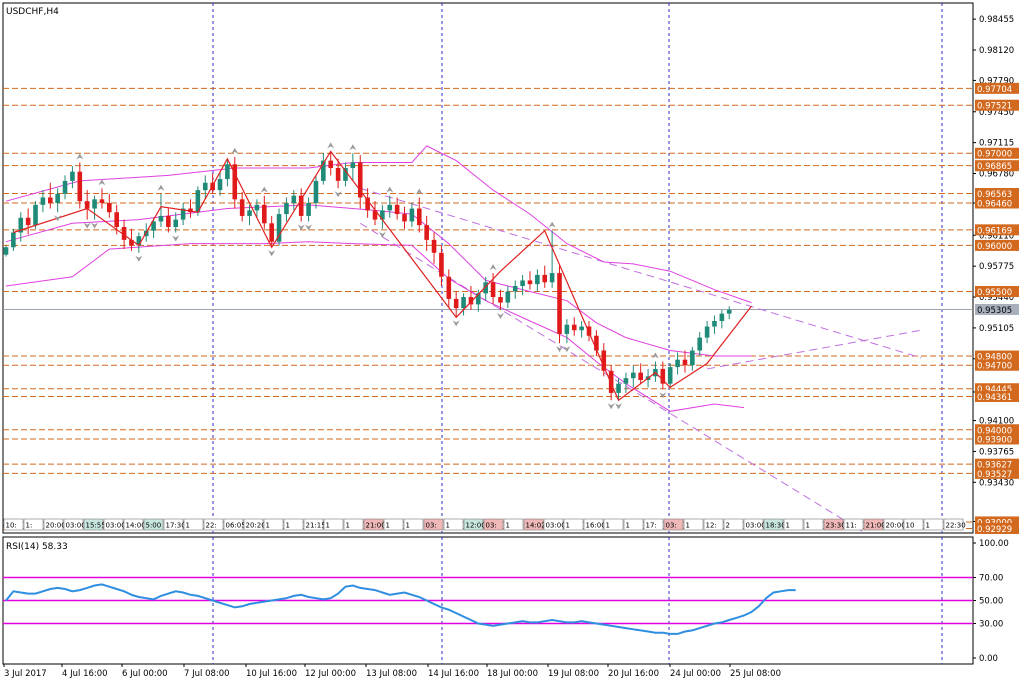  Describe the element at coordinates (994, 155) in the screenshot. I see `level-label: 0.97000` at that location.